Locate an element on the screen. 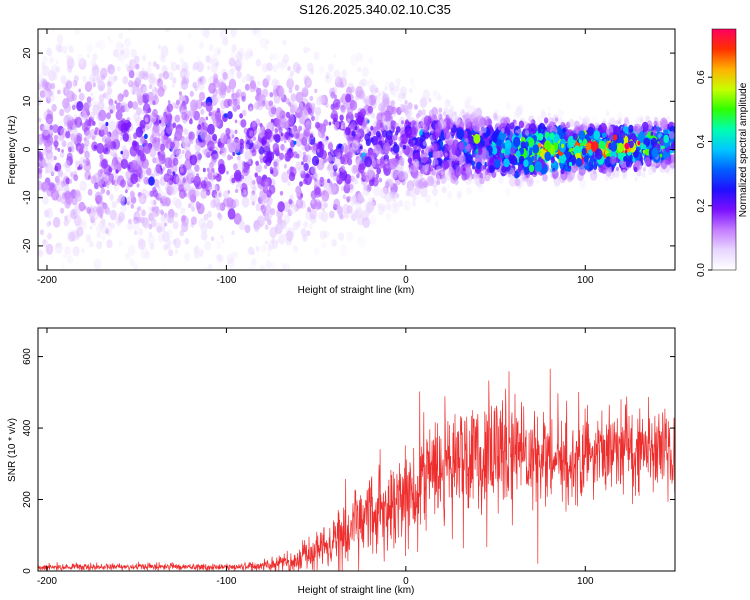 The width and height of the screenshot is (750, 600). colorbar-frame is located at coordinates (724, 149).